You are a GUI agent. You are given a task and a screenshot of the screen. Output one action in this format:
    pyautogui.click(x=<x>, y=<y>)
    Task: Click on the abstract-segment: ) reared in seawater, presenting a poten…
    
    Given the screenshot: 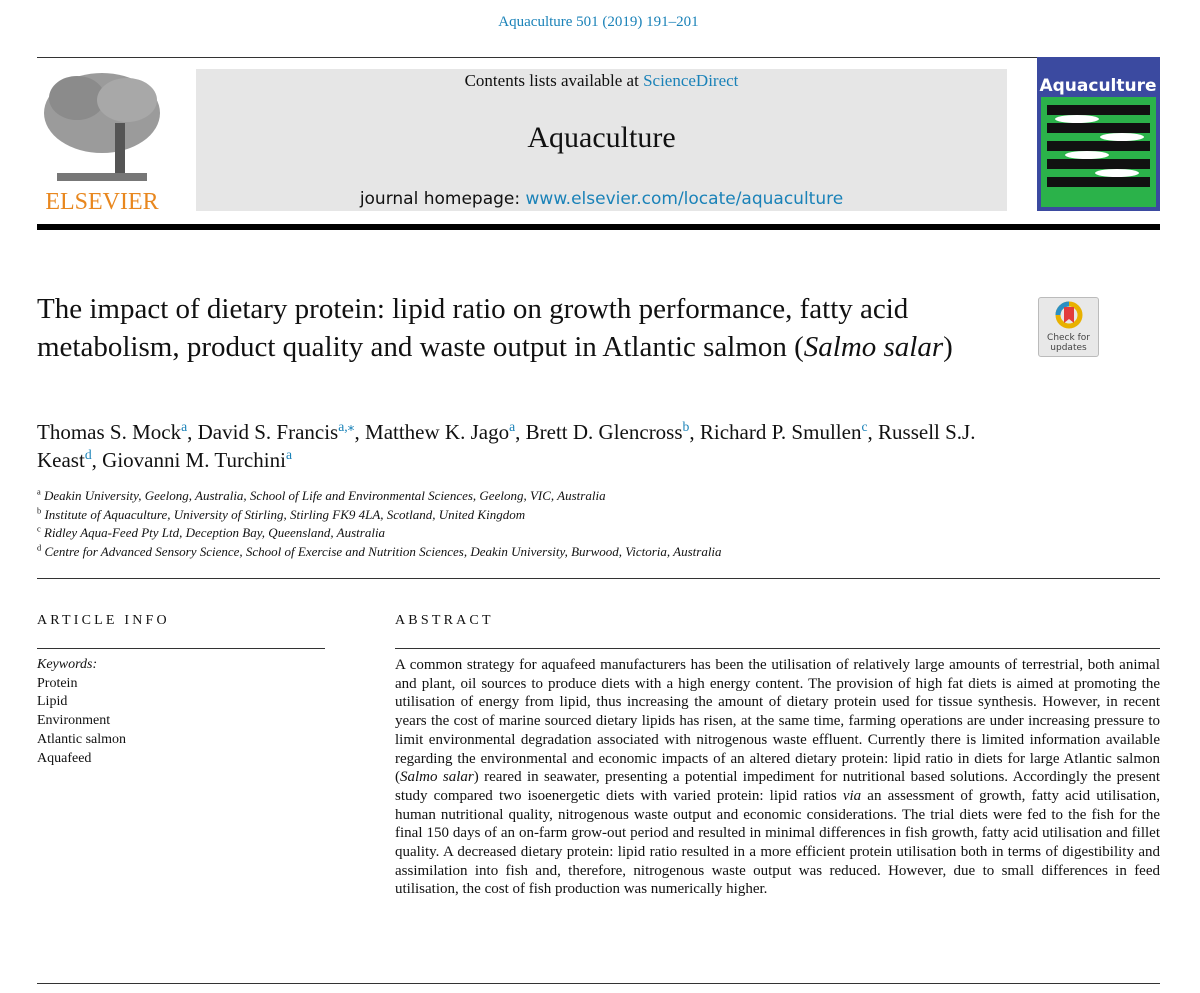 What is the action you would take?
    pyautogui.click(x=777, y=786)
    